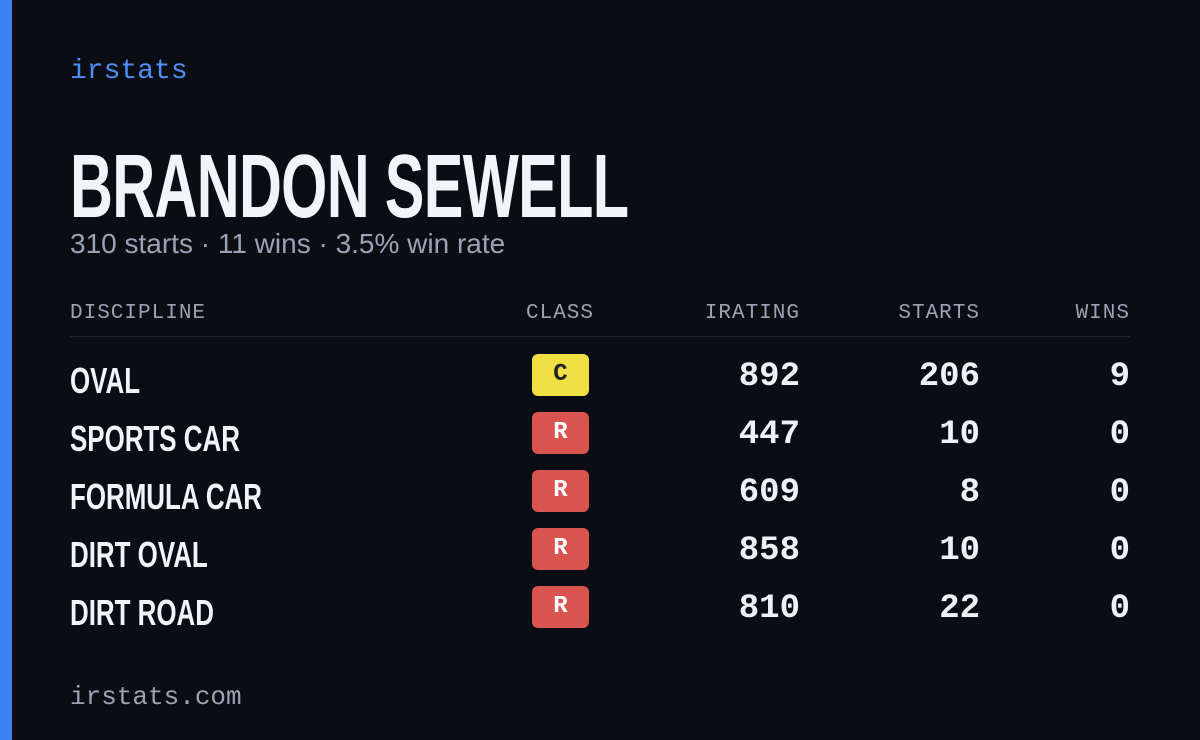  What do you see at coordinates (139, 554) in the screenshot?
I see `discipline: DIRT OVAL` at bounding box center [139, 554].